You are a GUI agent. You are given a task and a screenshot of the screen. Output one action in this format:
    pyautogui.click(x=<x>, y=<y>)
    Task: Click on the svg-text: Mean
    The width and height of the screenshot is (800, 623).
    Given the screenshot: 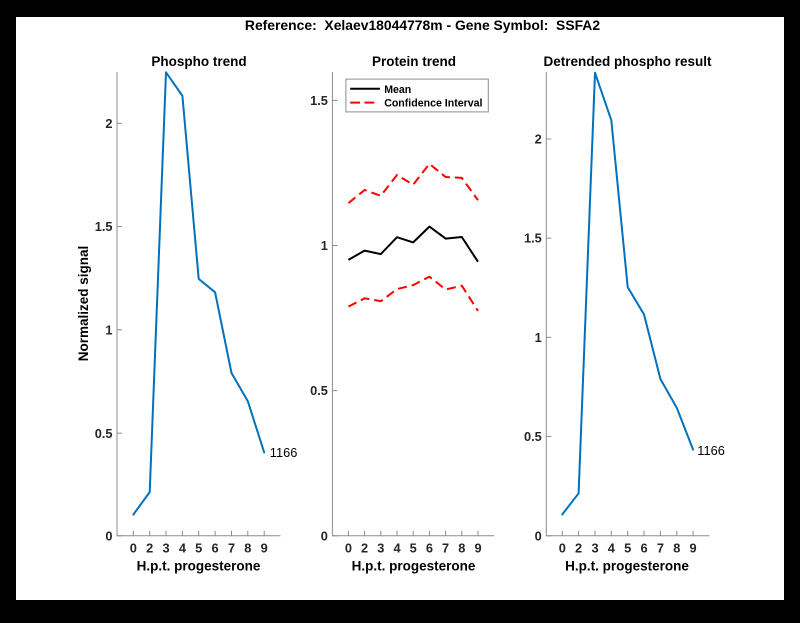 What is the action you would take?
    pyautogui.click(x=397, y=90)
    